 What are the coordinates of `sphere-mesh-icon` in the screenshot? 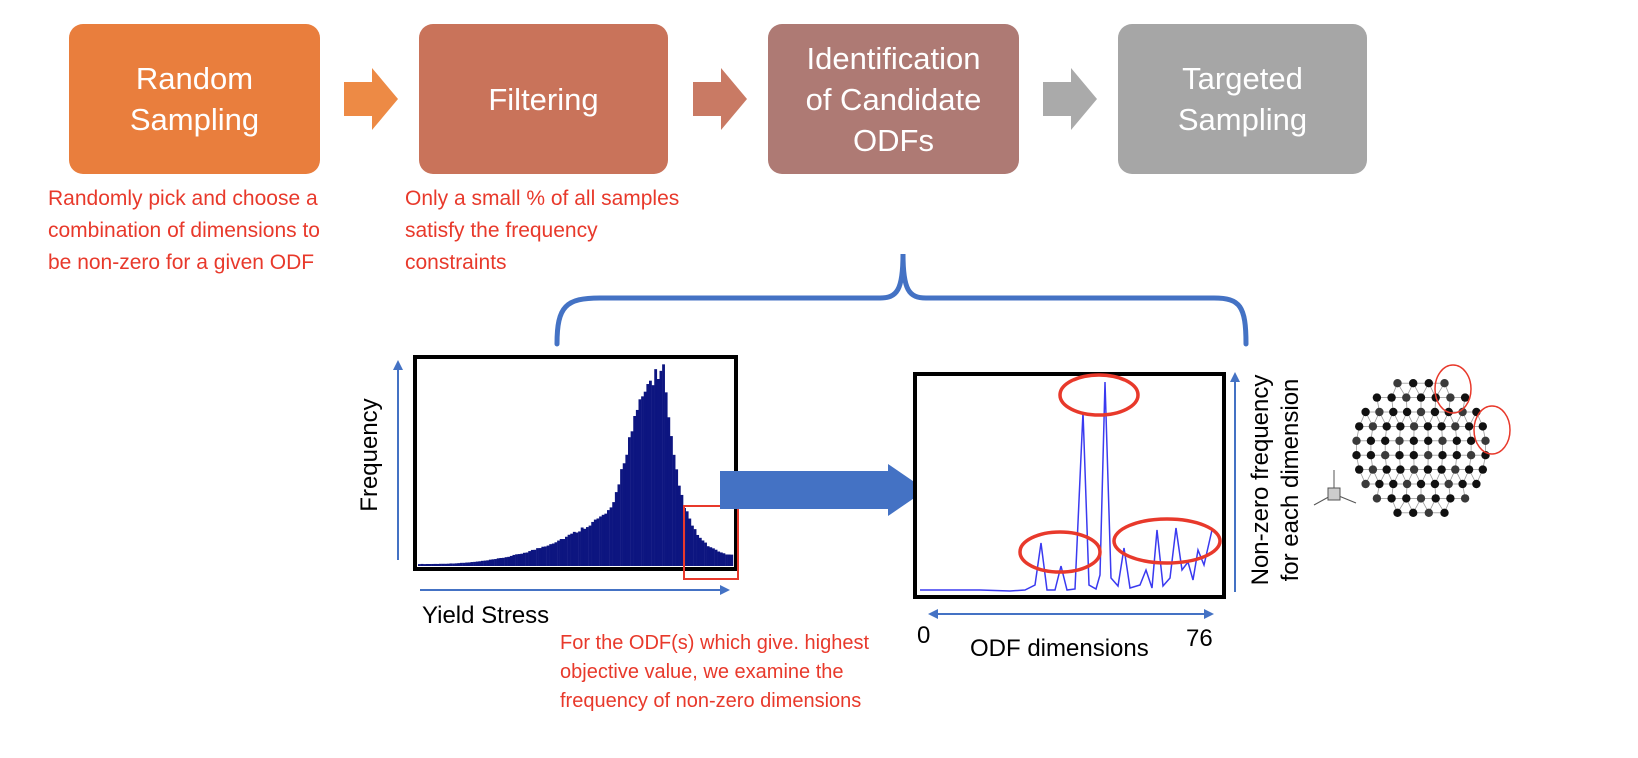 It's located at (1421, 448).